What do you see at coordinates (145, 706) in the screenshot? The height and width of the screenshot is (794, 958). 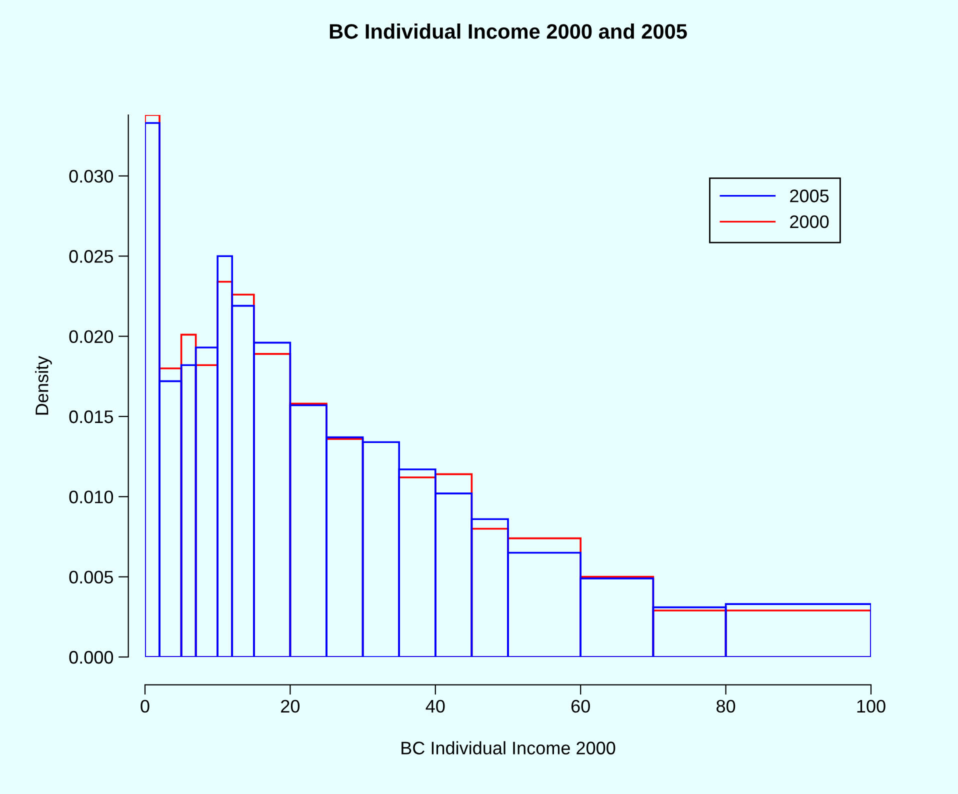 I see `x-tick-label: 0` at bounding box center [145, 706].